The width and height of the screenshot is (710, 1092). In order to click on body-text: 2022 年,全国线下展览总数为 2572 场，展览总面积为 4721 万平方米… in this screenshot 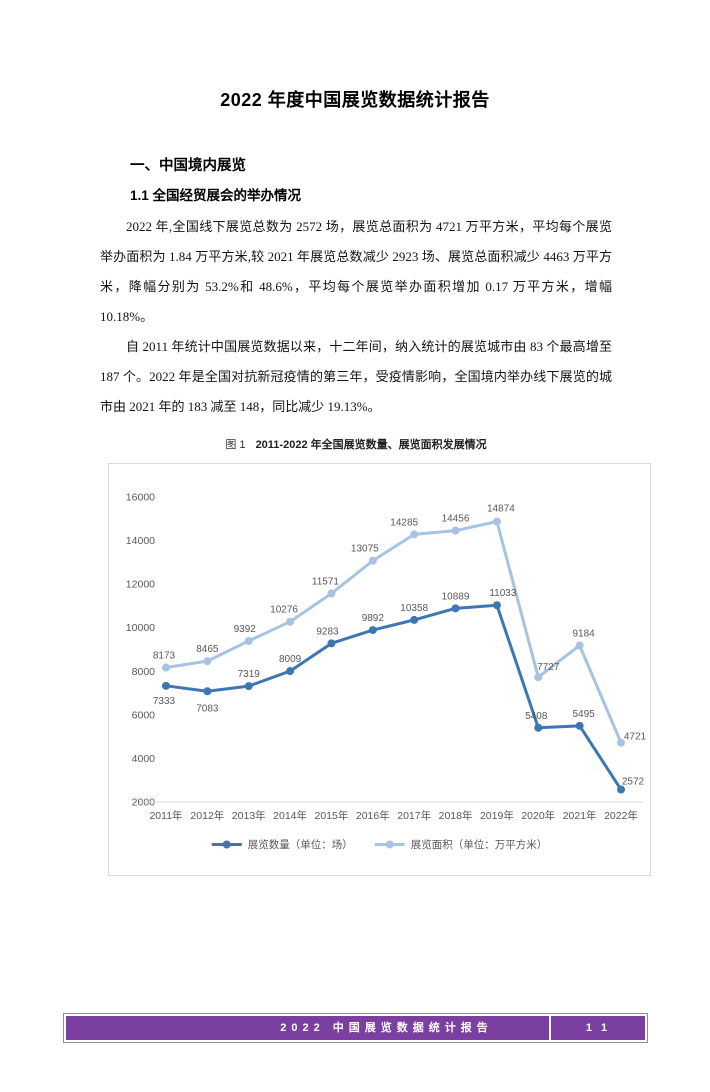, I will do `click(356, 317)`.